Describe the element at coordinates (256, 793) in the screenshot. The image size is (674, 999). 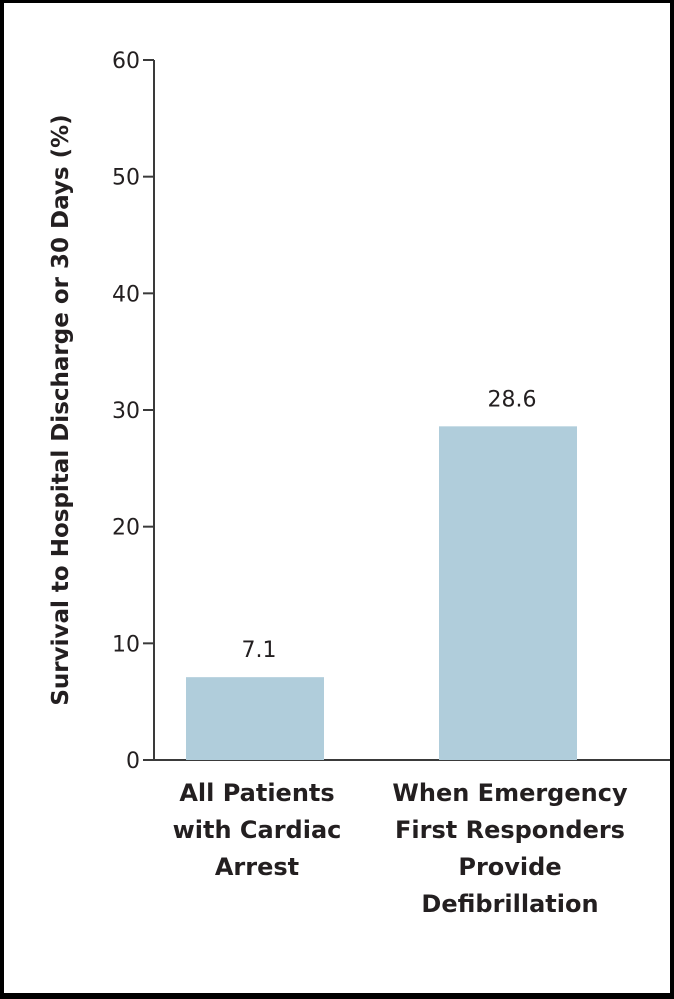
I see `category-label-line: All Patients` at that location.